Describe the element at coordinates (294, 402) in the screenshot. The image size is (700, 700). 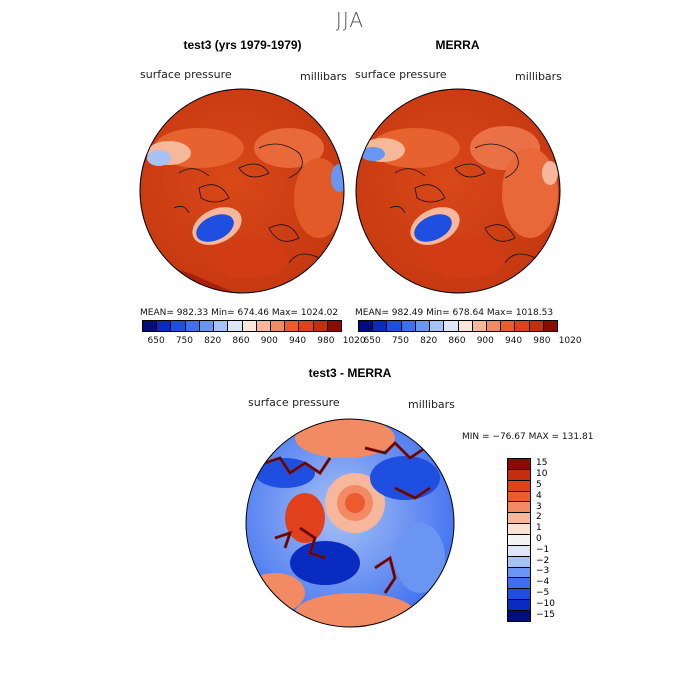
I see `diff-var-label: surface pressure` at that location.